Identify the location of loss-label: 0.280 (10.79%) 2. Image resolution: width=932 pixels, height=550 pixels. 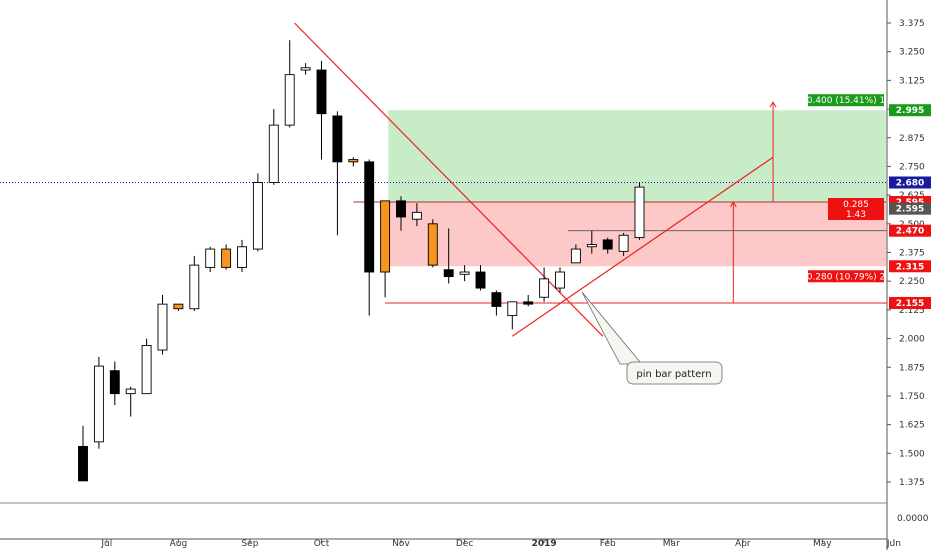
(846, 277).